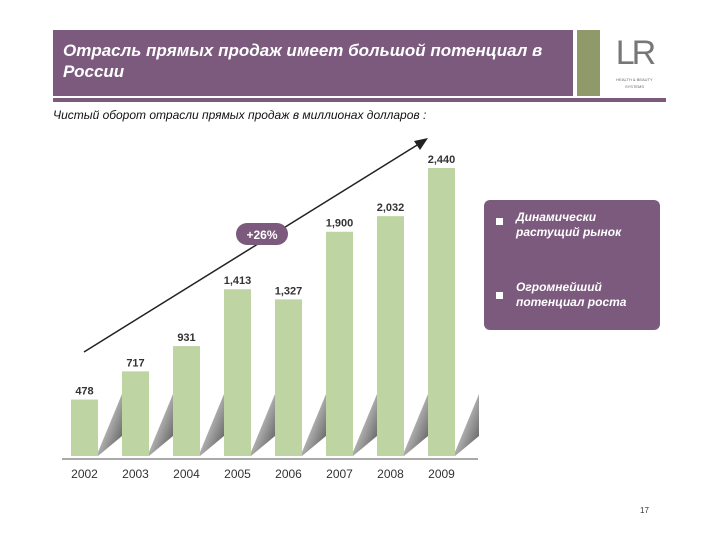  I want to click on panel-item-1-line-1: Динамически, so click(556, 217).